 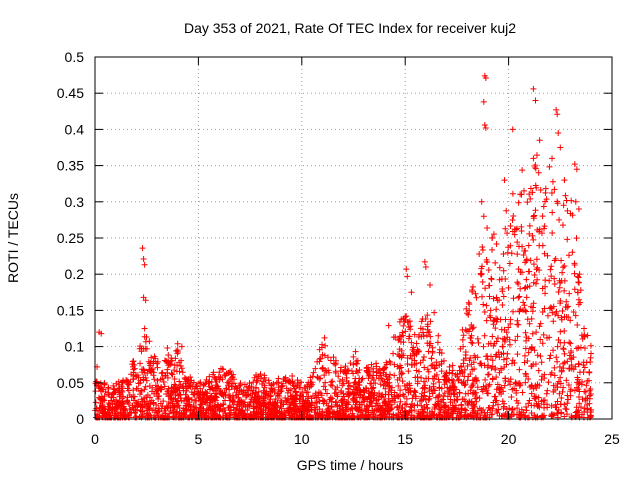 What do you see at coordinates (75, 274) in the screenshot?
I see `y-tick-label: 0.2` at bounding box center [75, 274].